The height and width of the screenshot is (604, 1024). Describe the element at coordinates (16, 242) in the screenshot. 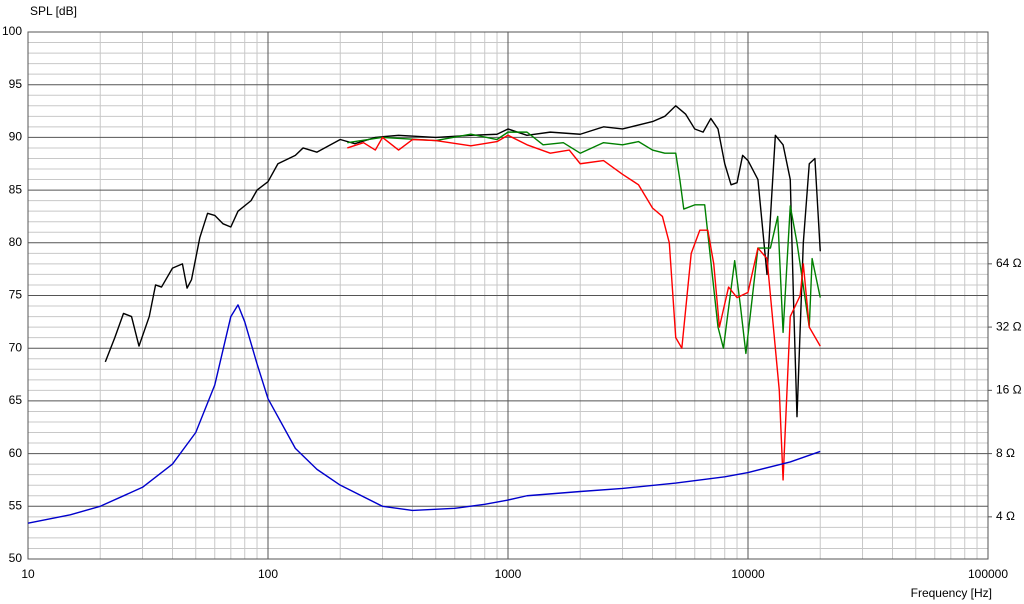

I see `y-tick-label: 80` at that location.